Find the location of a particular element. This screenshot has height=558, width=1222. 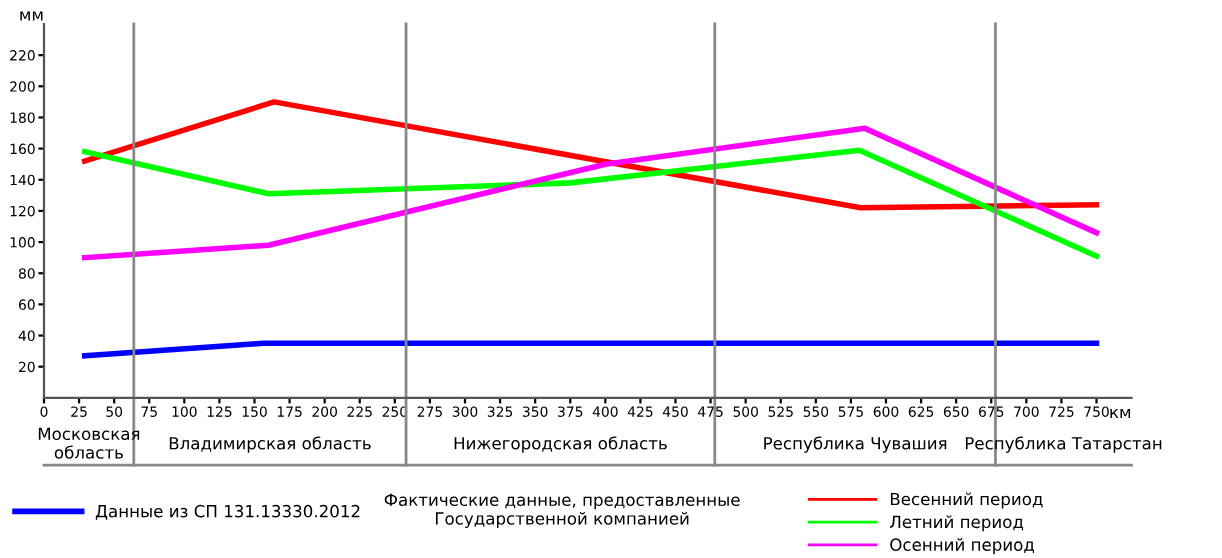

text: Владимирская область is located at coordinates (270, 444).